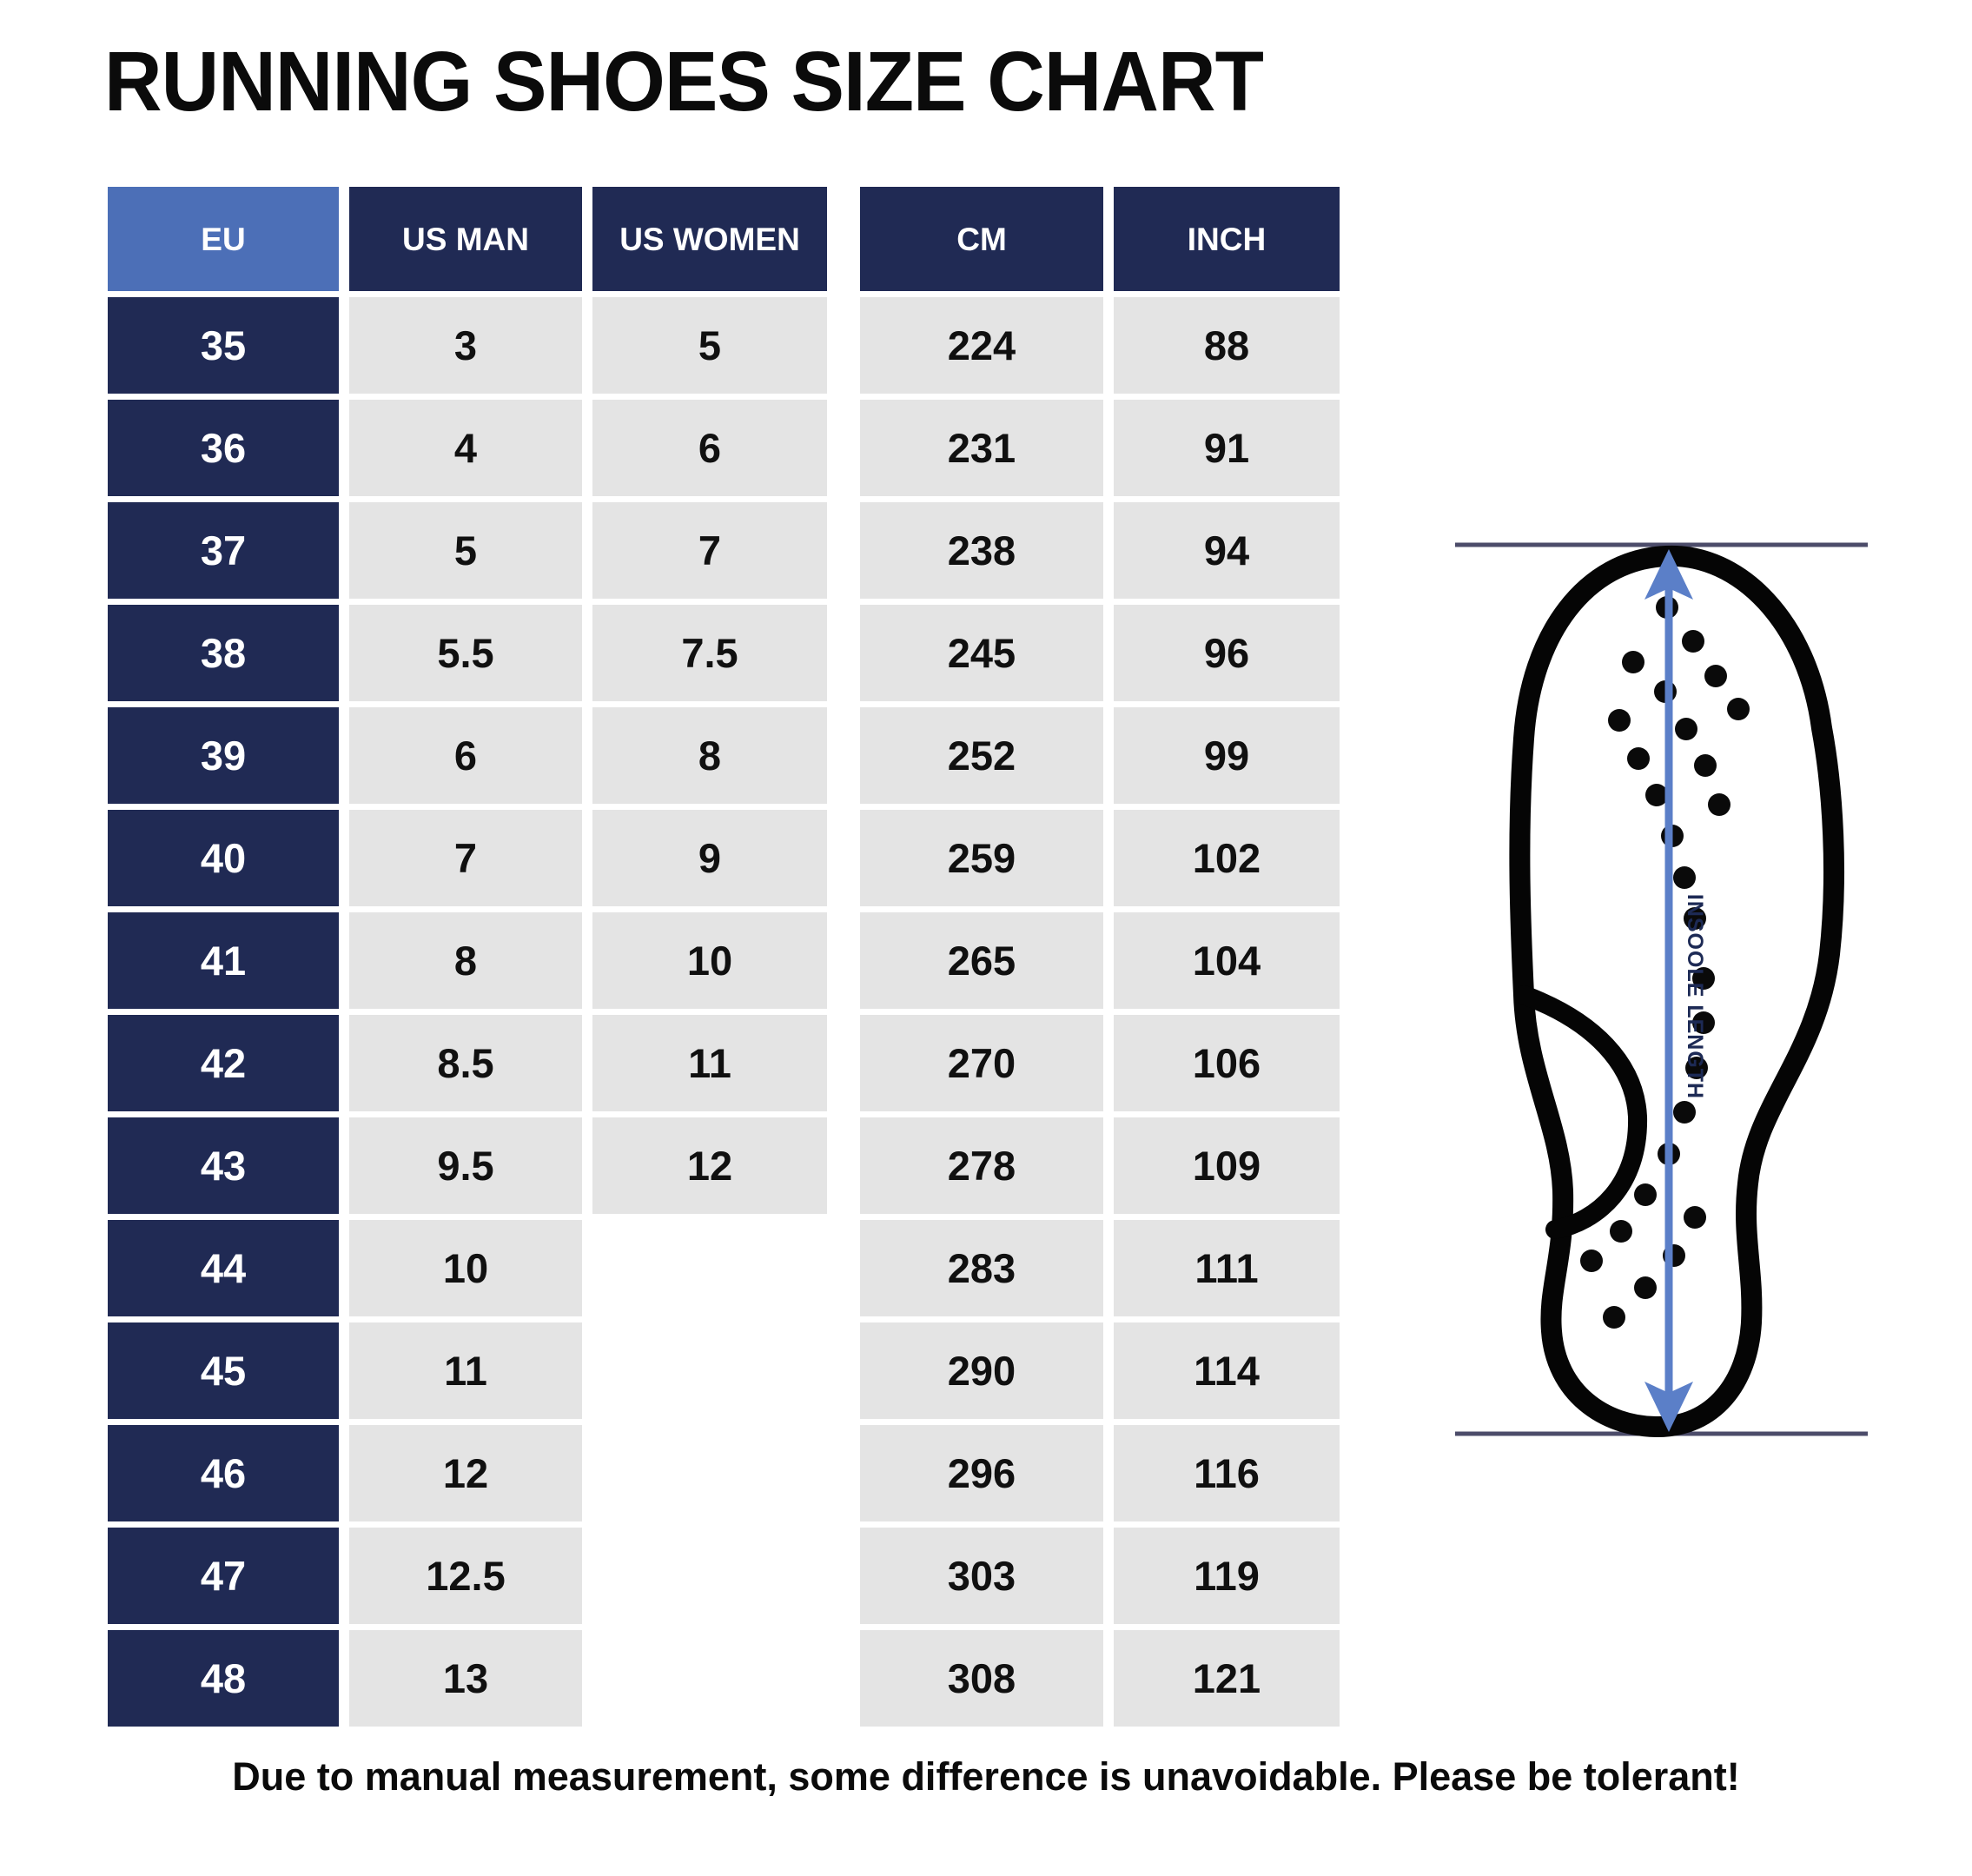 This screenshot has height=1876, width=1972. What do you see at coordinates (709, 239) in the screenshot?
I see `column-header-us-women: US WOMEN` at bounding box center [709, 239].